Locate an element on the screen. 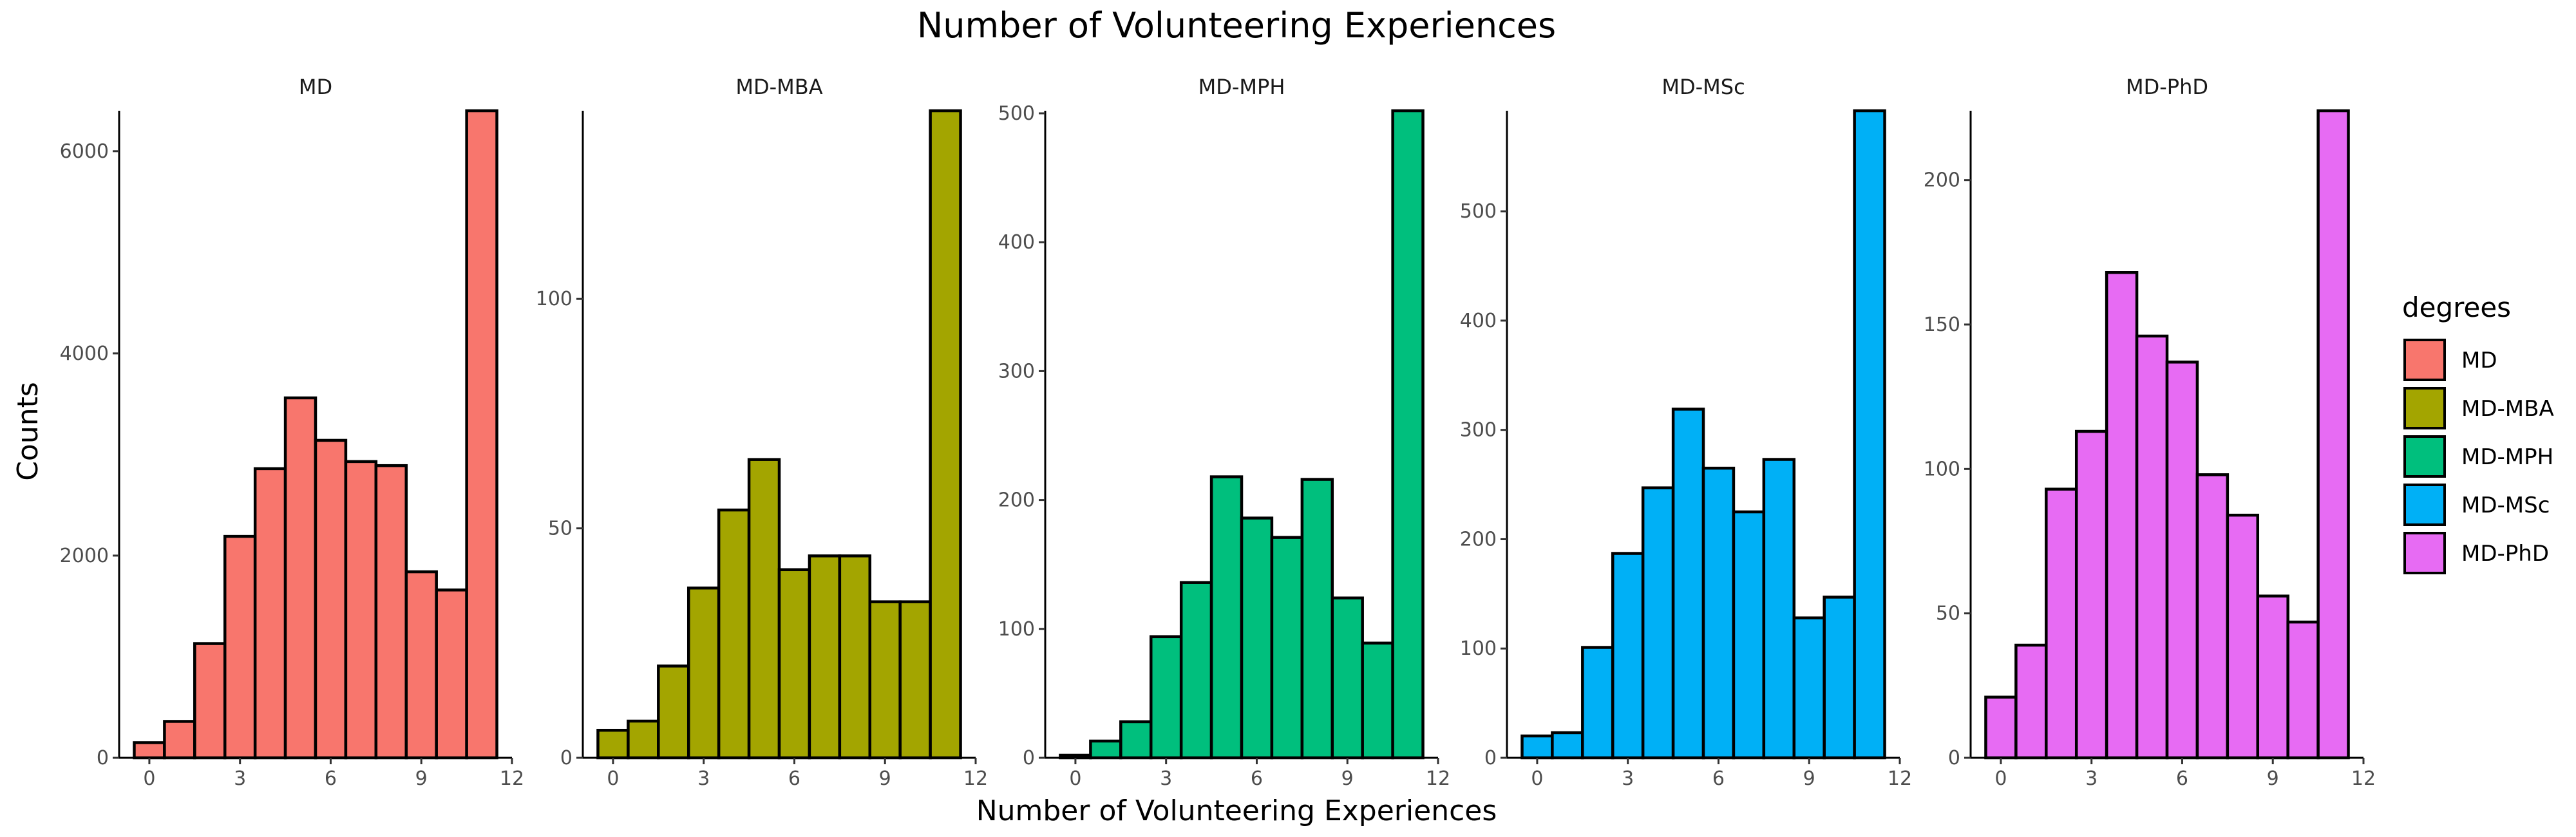  y-tick-label: 4000 is located at coordinates (84, 354).